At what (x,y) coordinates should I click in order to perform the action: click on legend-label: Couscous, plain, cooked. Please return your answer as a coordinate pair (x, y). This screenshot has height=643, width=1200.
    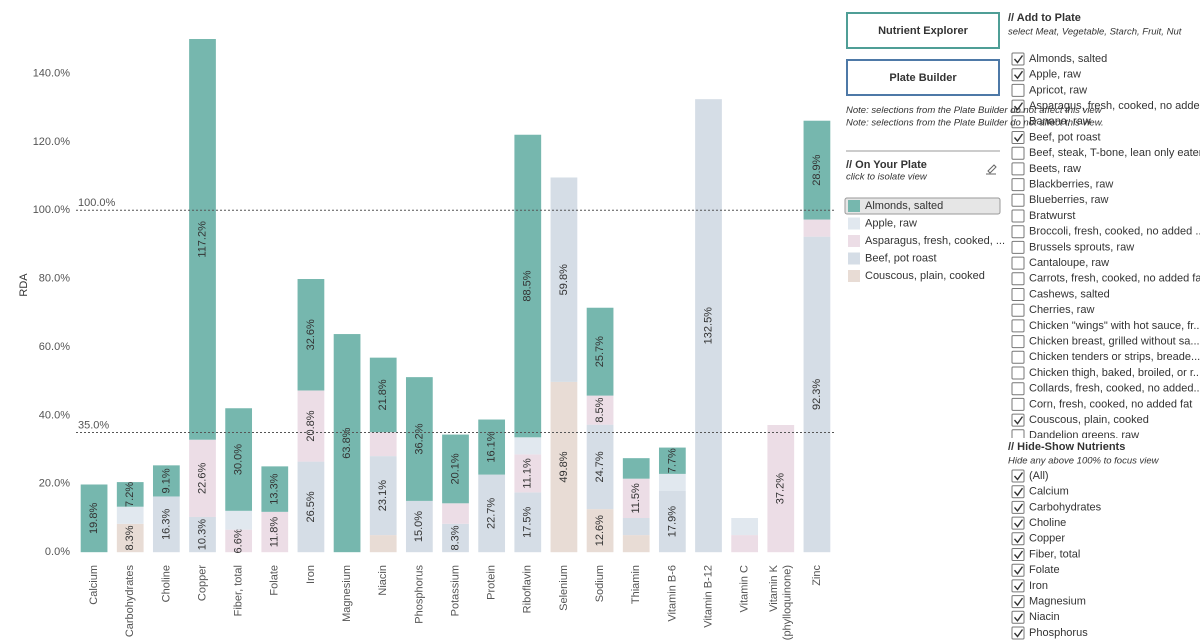
    Looking at the image, I should click on (925, 276).